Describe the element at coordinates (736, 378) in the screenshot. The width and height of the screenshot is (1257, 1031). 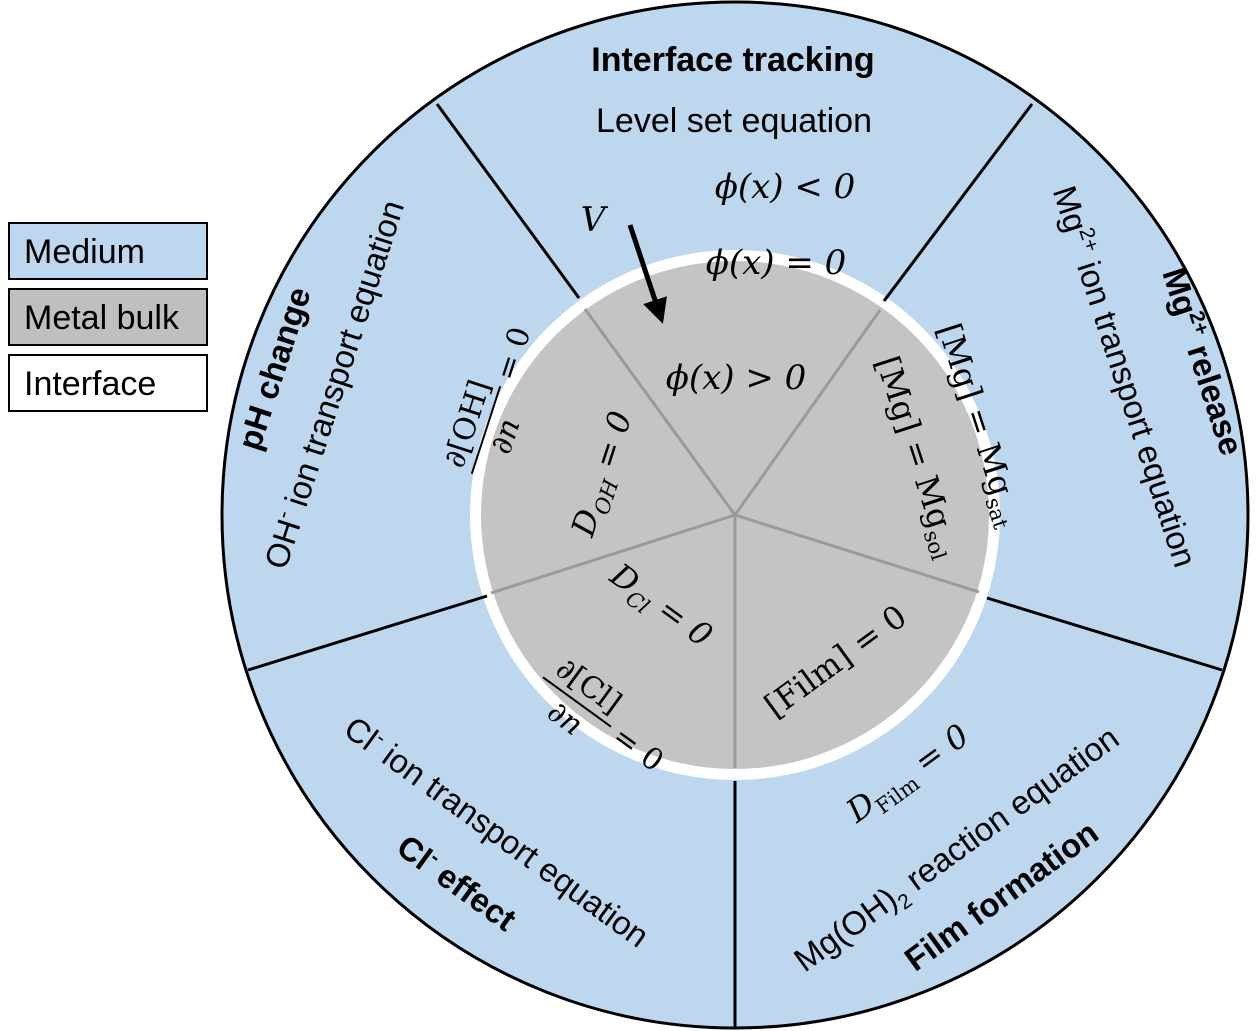
I see `phi-positive-label: ϕ(x) > 0` at that location.